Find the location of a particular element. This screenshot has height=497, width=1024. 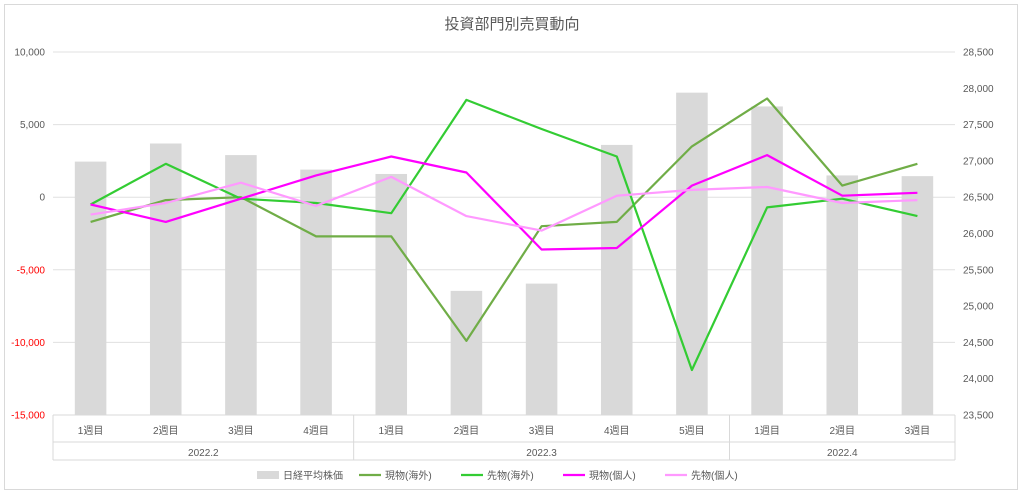

legend-item: 現物(海外) is located at coordinates (395, 475).